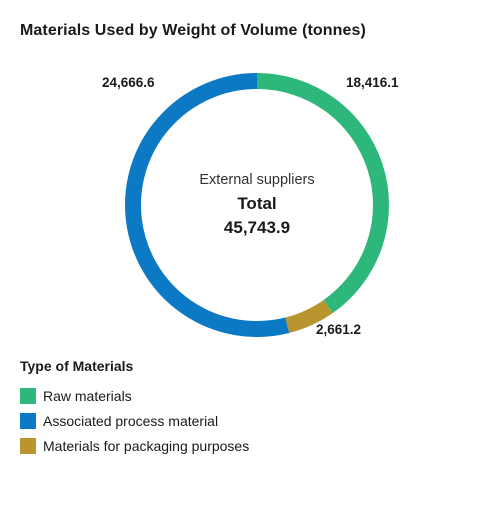  What do you see at coordinates (257, 227) in the screenshot?
I see `center-total-value: 45,743.9` at bounding box center [257, 227].